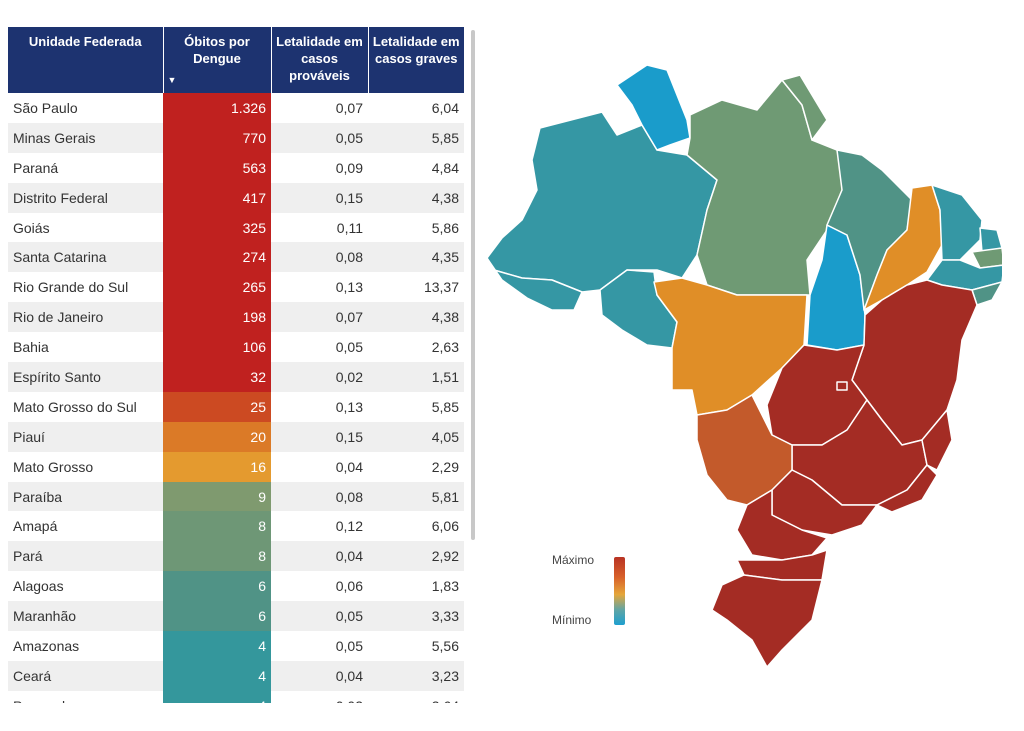 Image resolution: width=1024 pixels, height=731 pixels. I want to click on cell-lethality-severe: 1,51, so click(416, 377).